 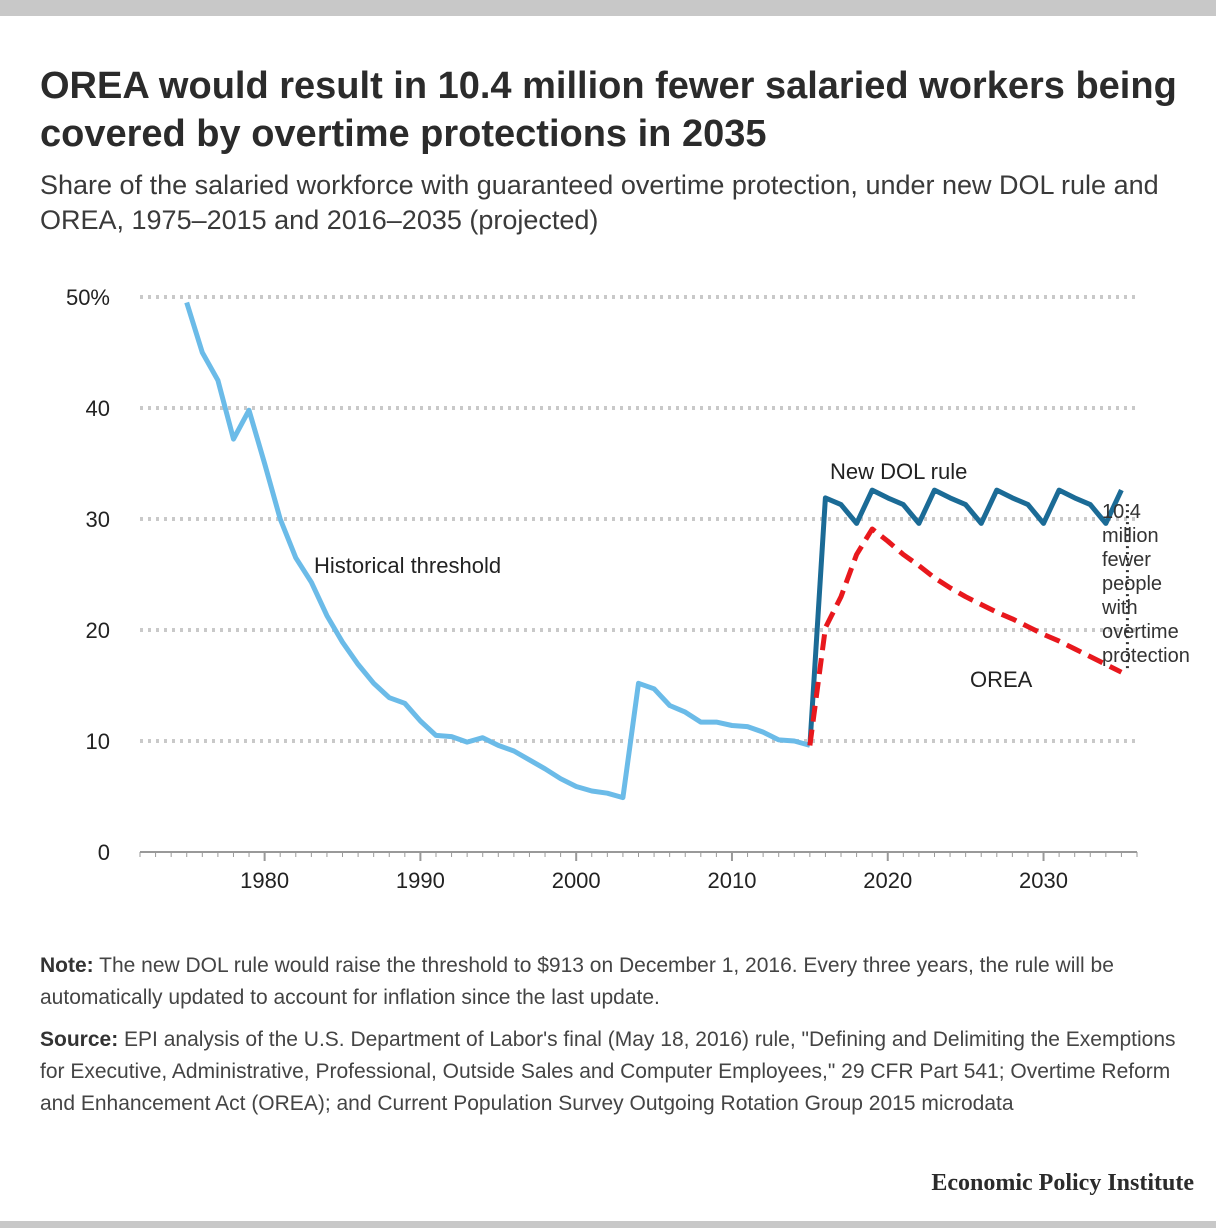 I want to click on note-lead: Note:, so click(x=67, y=965).